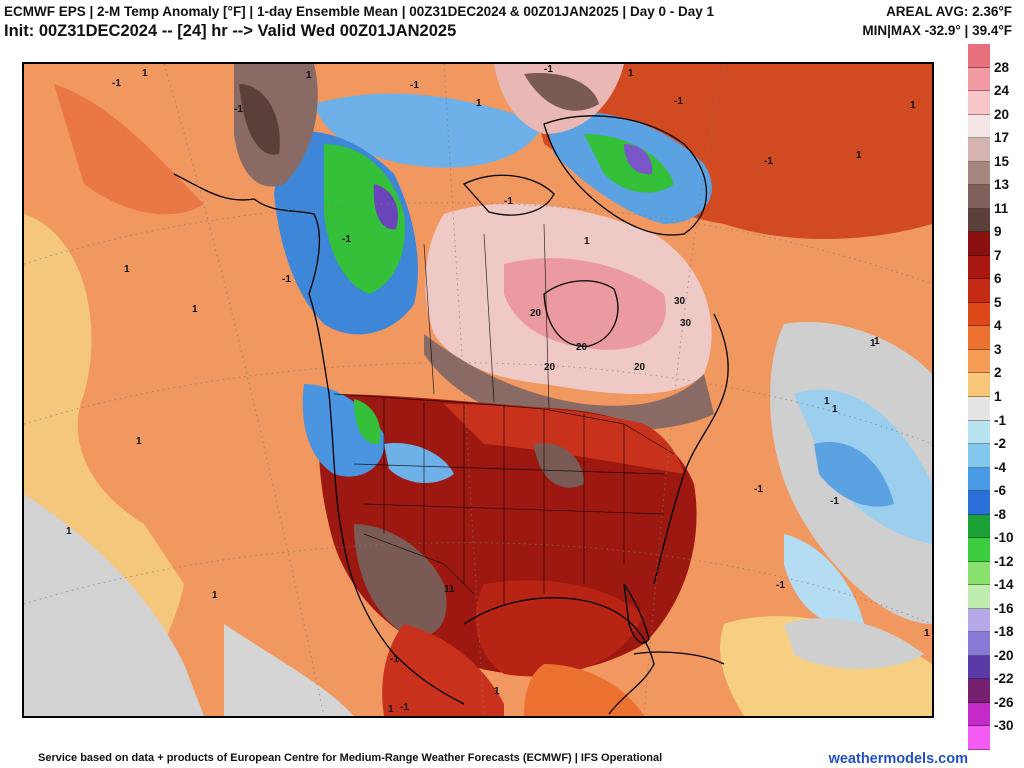  Describe the element at coordinates (289, 670) in the screenshot. I see `south-pacific-gray` at that location.